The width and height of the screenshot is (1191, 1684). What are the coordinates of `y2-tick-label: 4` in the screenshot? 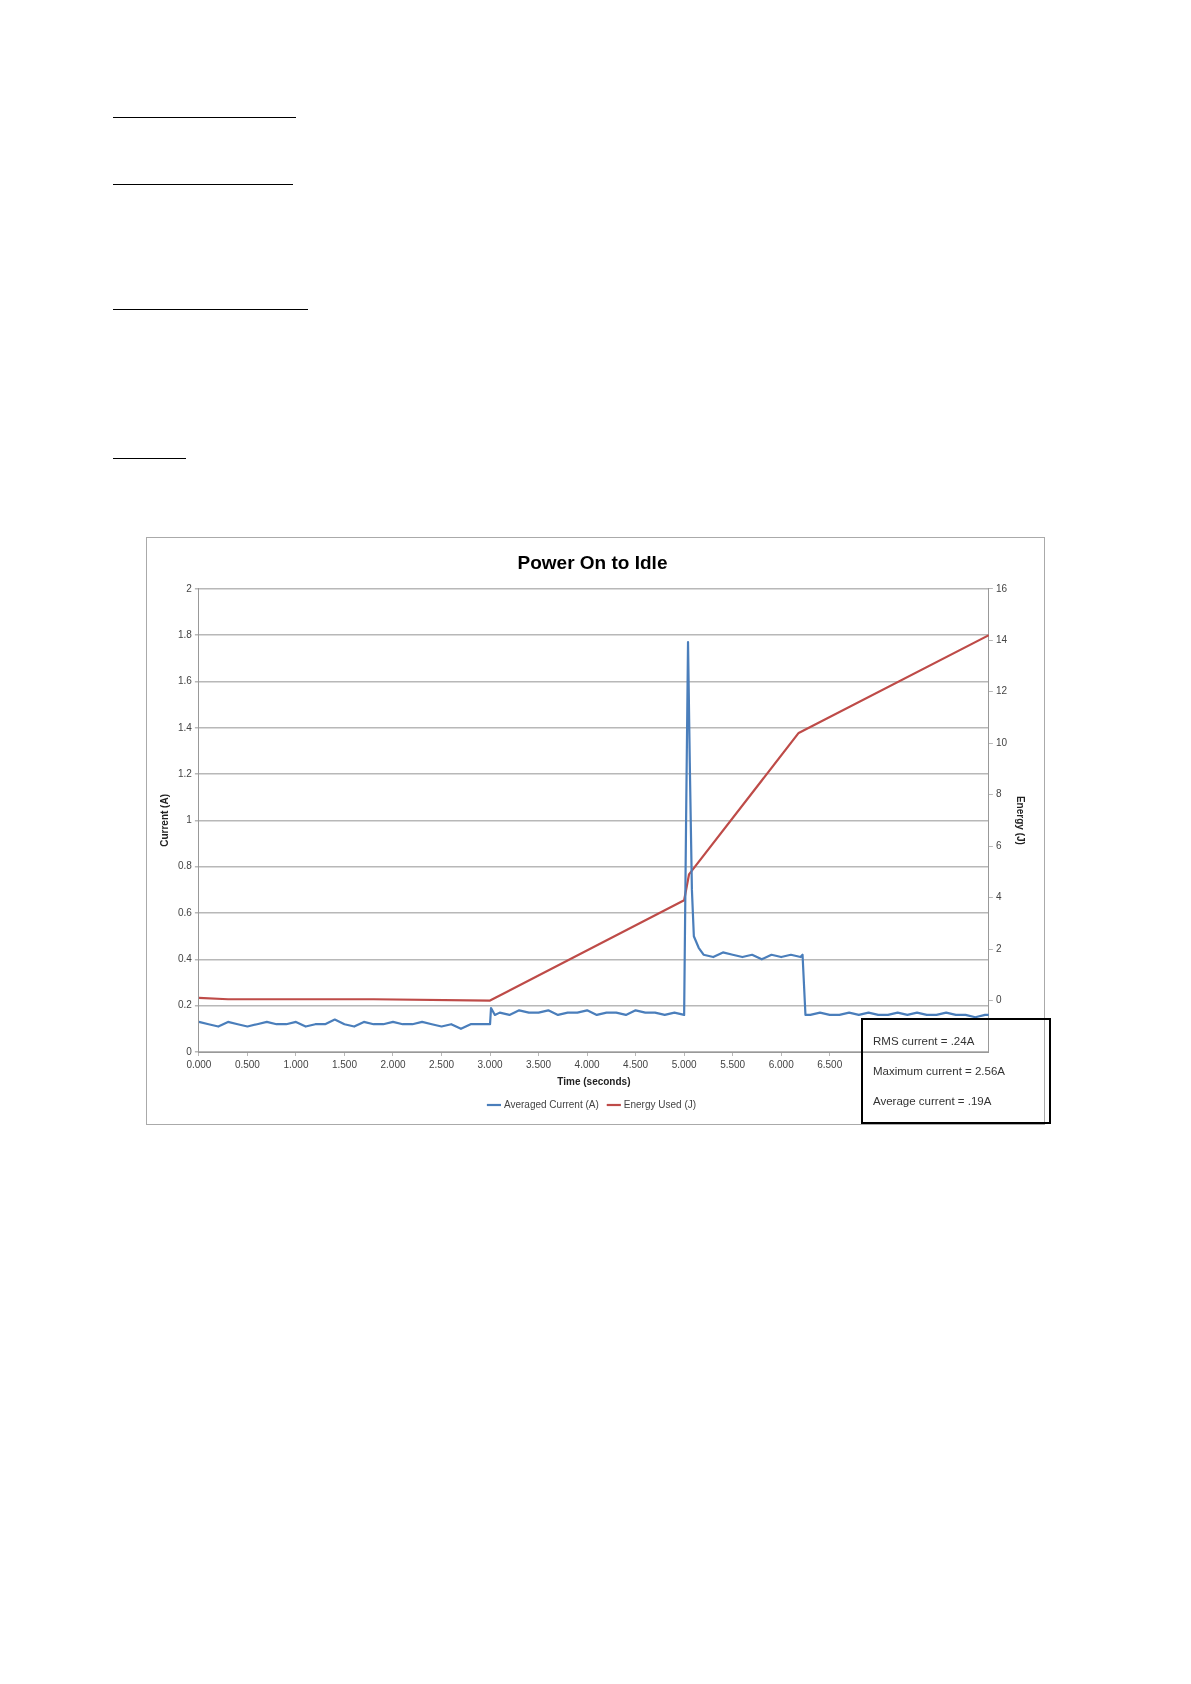 It's located at (998, 897).